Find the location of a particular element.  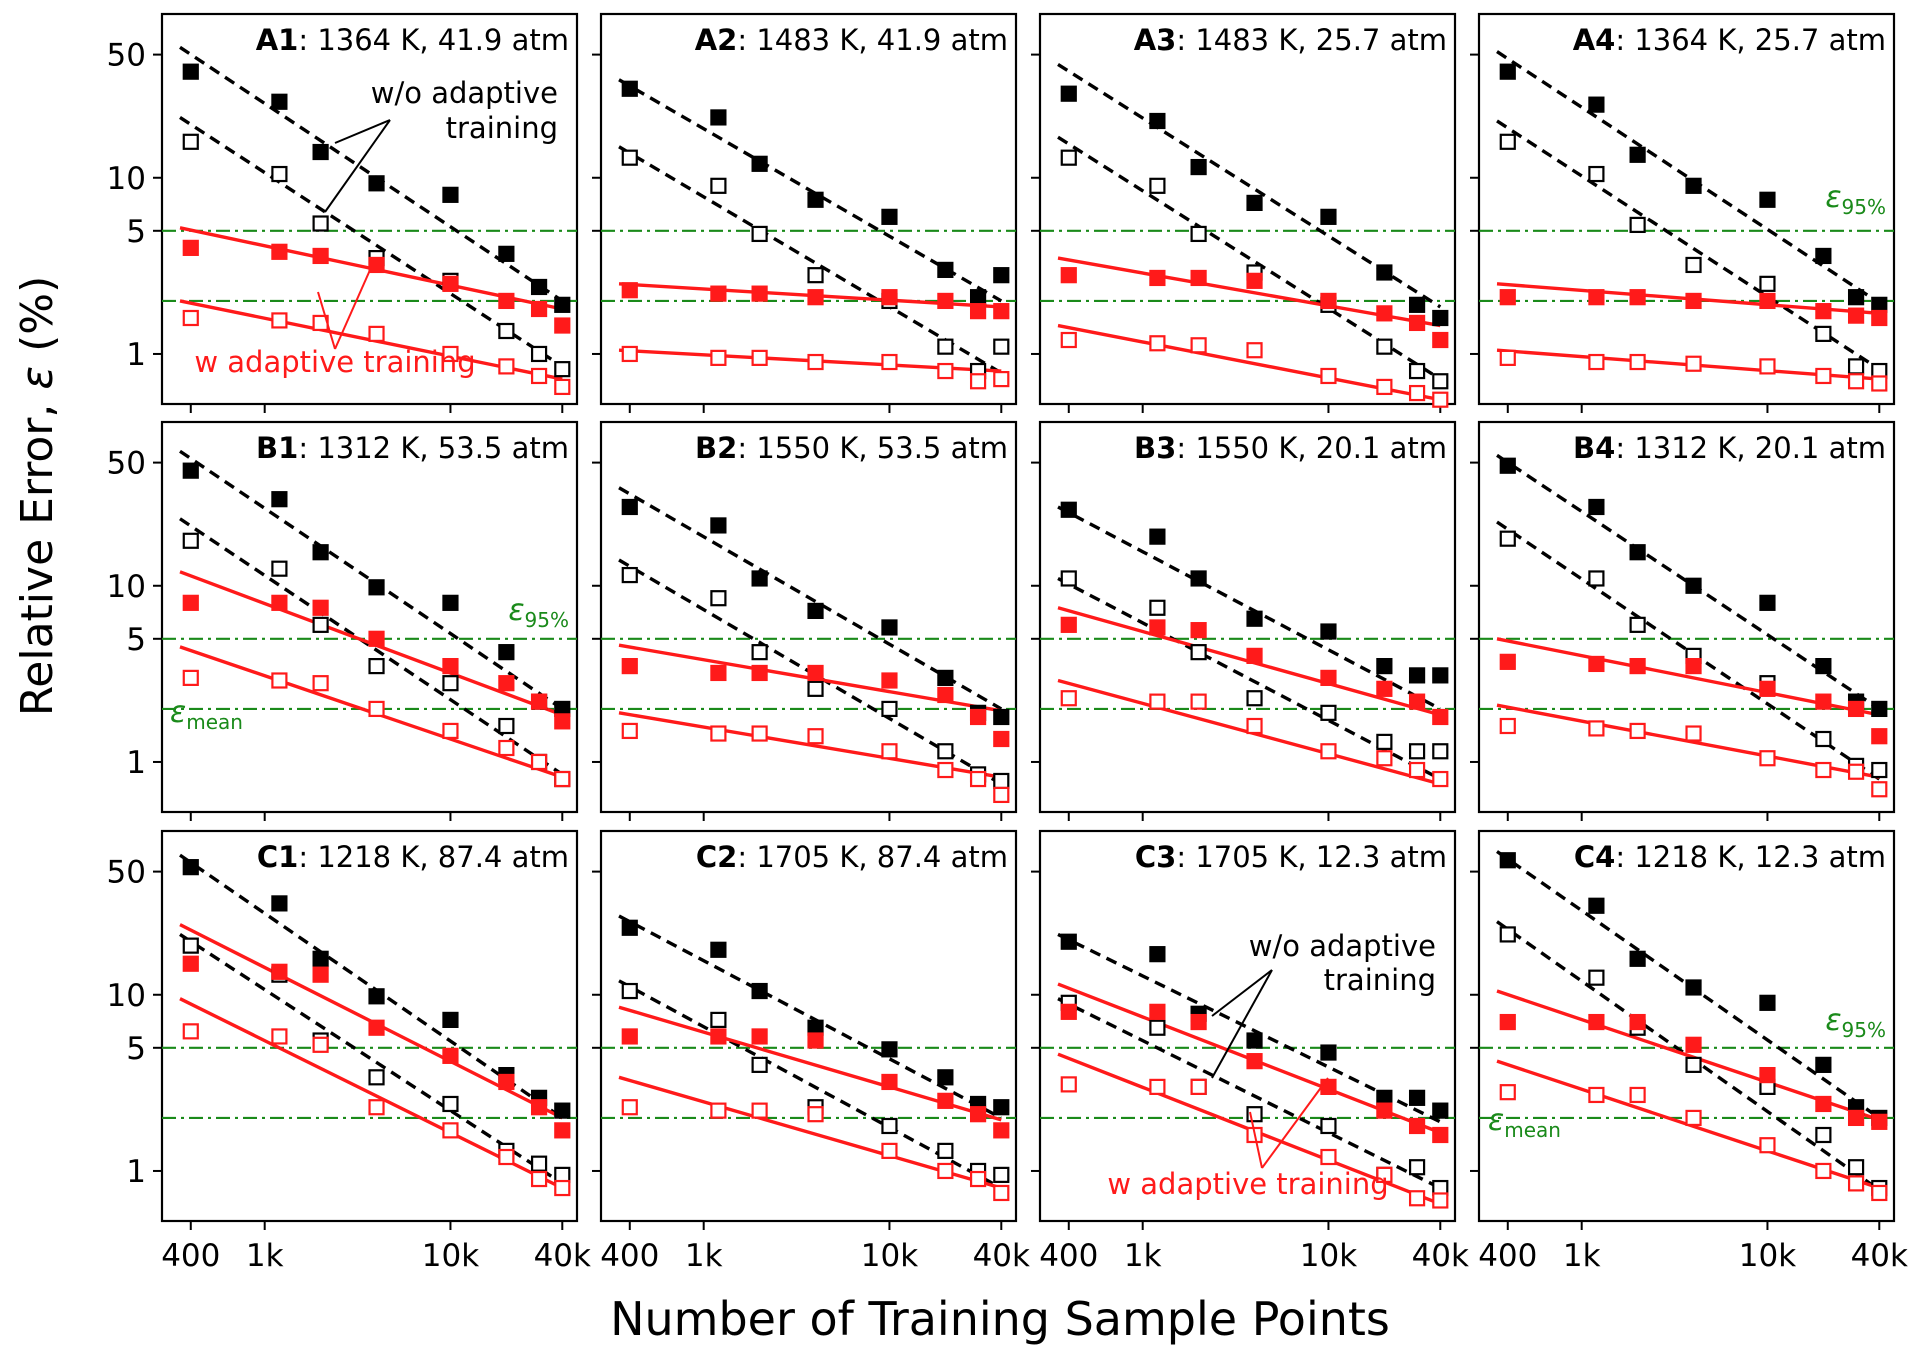

panel-condition: : 1550 K, 53.5 atm is located at coordinates (872, 448).